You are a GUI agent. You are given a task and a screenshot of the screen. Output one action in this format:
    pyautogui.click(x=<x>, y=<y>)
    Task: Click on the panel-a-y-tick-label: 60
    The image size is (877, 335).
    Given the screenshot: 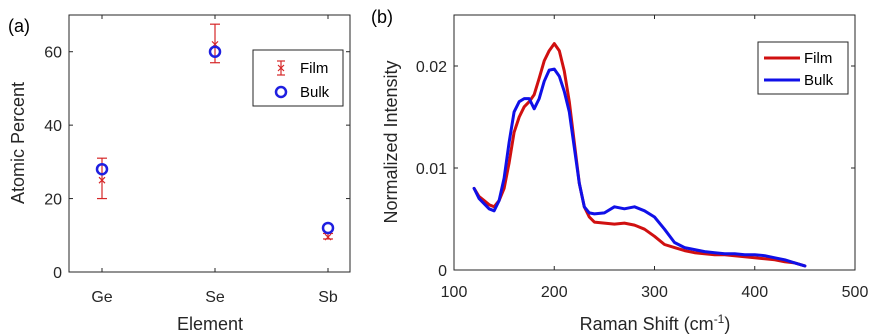 What is the action you would take?
    pyautogui.click(x=53, y=53)
    